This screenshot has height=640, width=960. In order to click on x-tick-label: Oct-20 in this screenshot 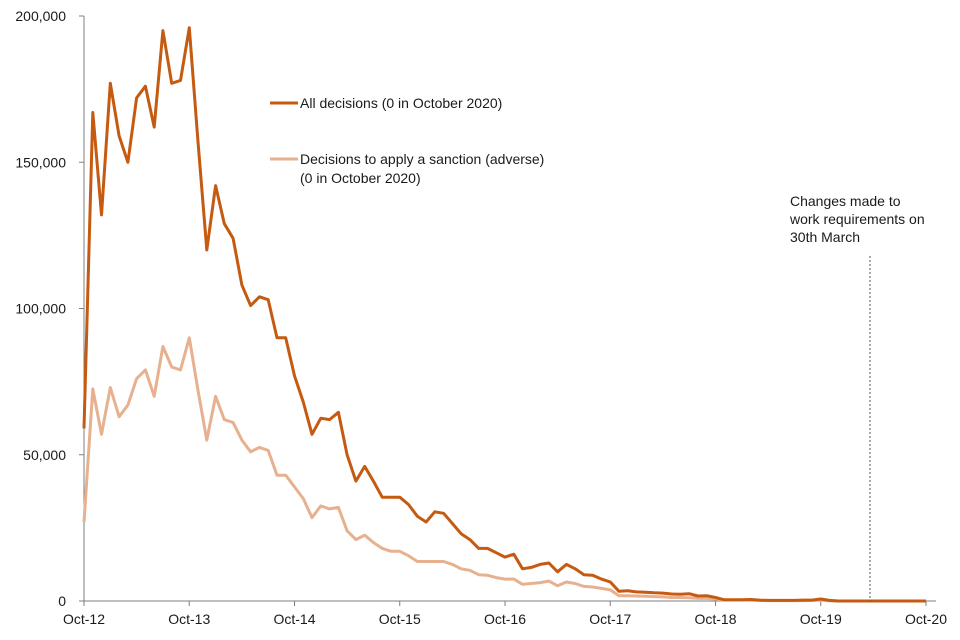, I will do `click(926, 619)`.